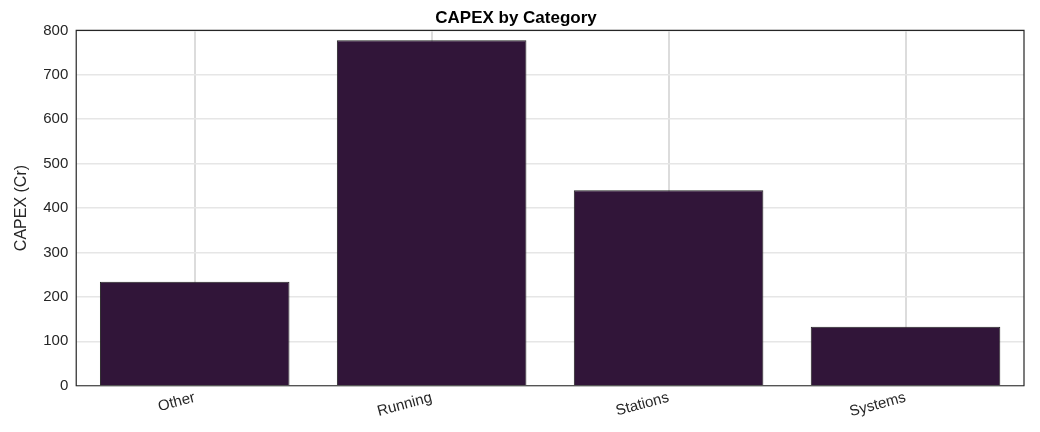 This screenshot has height=432, width=1040. I want to click on x-tick-label: Other, so click(176, 401).